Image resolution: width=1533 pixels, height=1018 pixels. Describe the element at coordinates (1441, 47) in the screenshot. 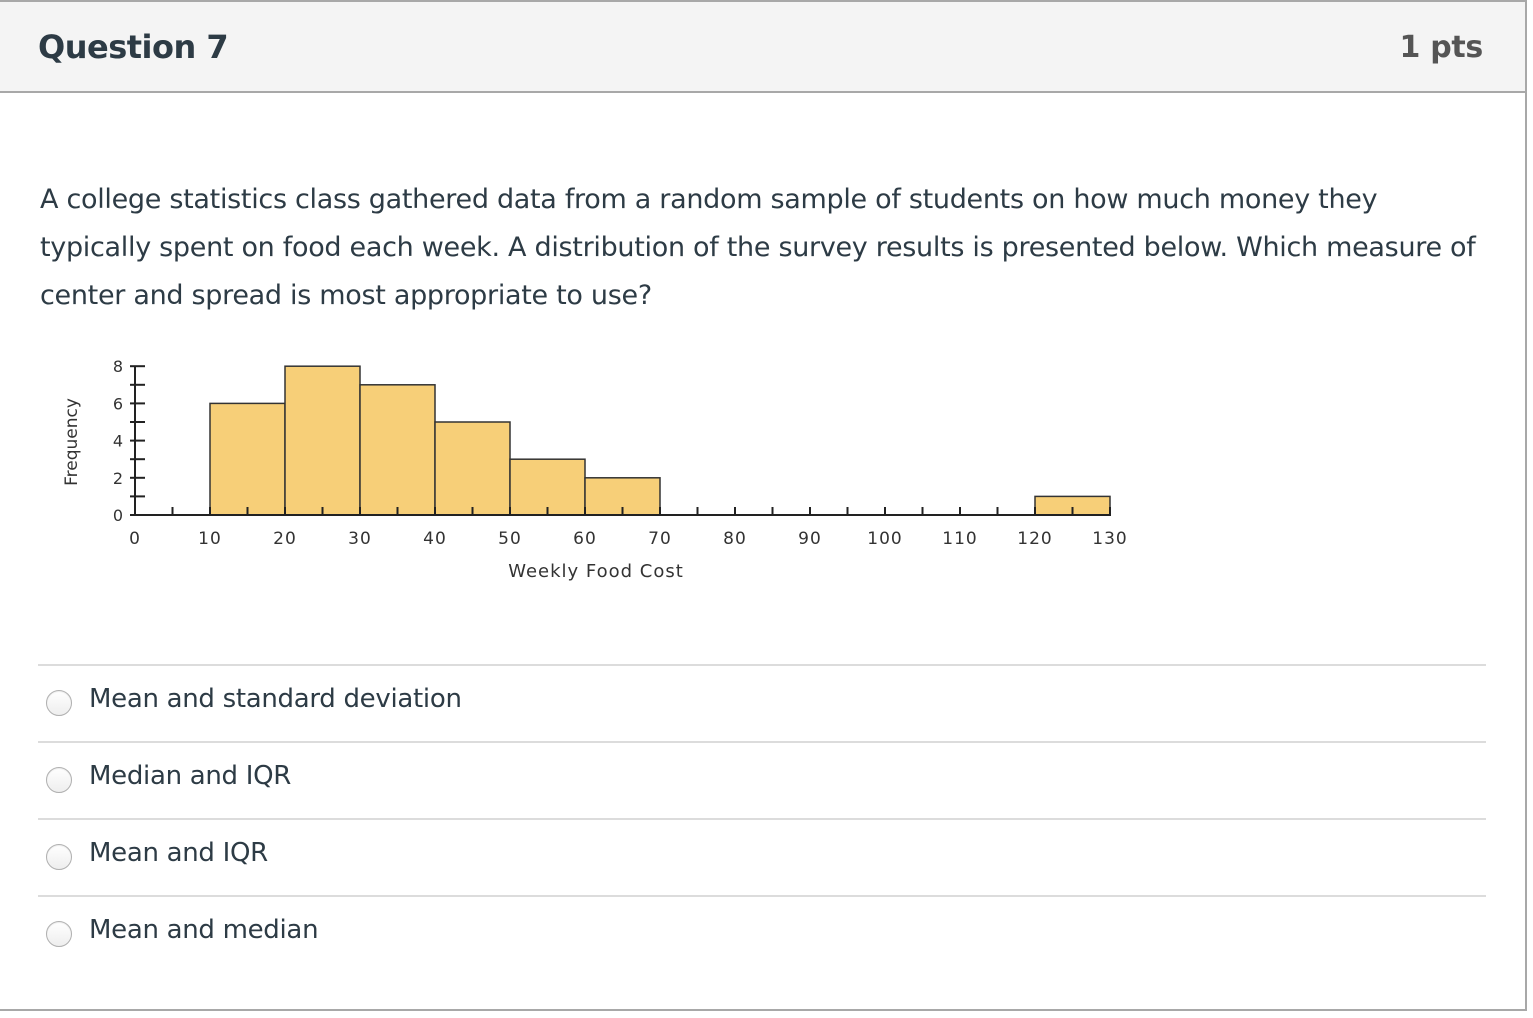

I see `question-points: 1 pts` at that location.